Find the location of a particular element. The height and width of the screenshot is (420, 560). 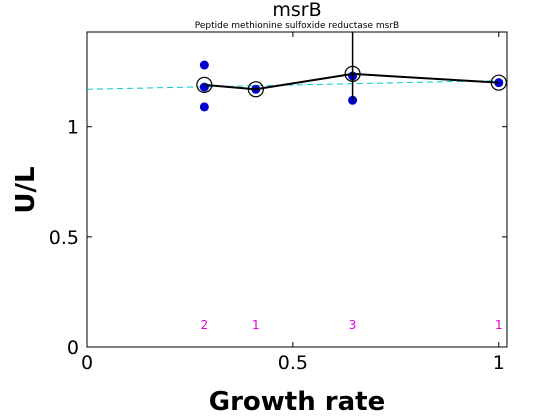

y-tick-label: 0 is located at coordinates (73, 348).